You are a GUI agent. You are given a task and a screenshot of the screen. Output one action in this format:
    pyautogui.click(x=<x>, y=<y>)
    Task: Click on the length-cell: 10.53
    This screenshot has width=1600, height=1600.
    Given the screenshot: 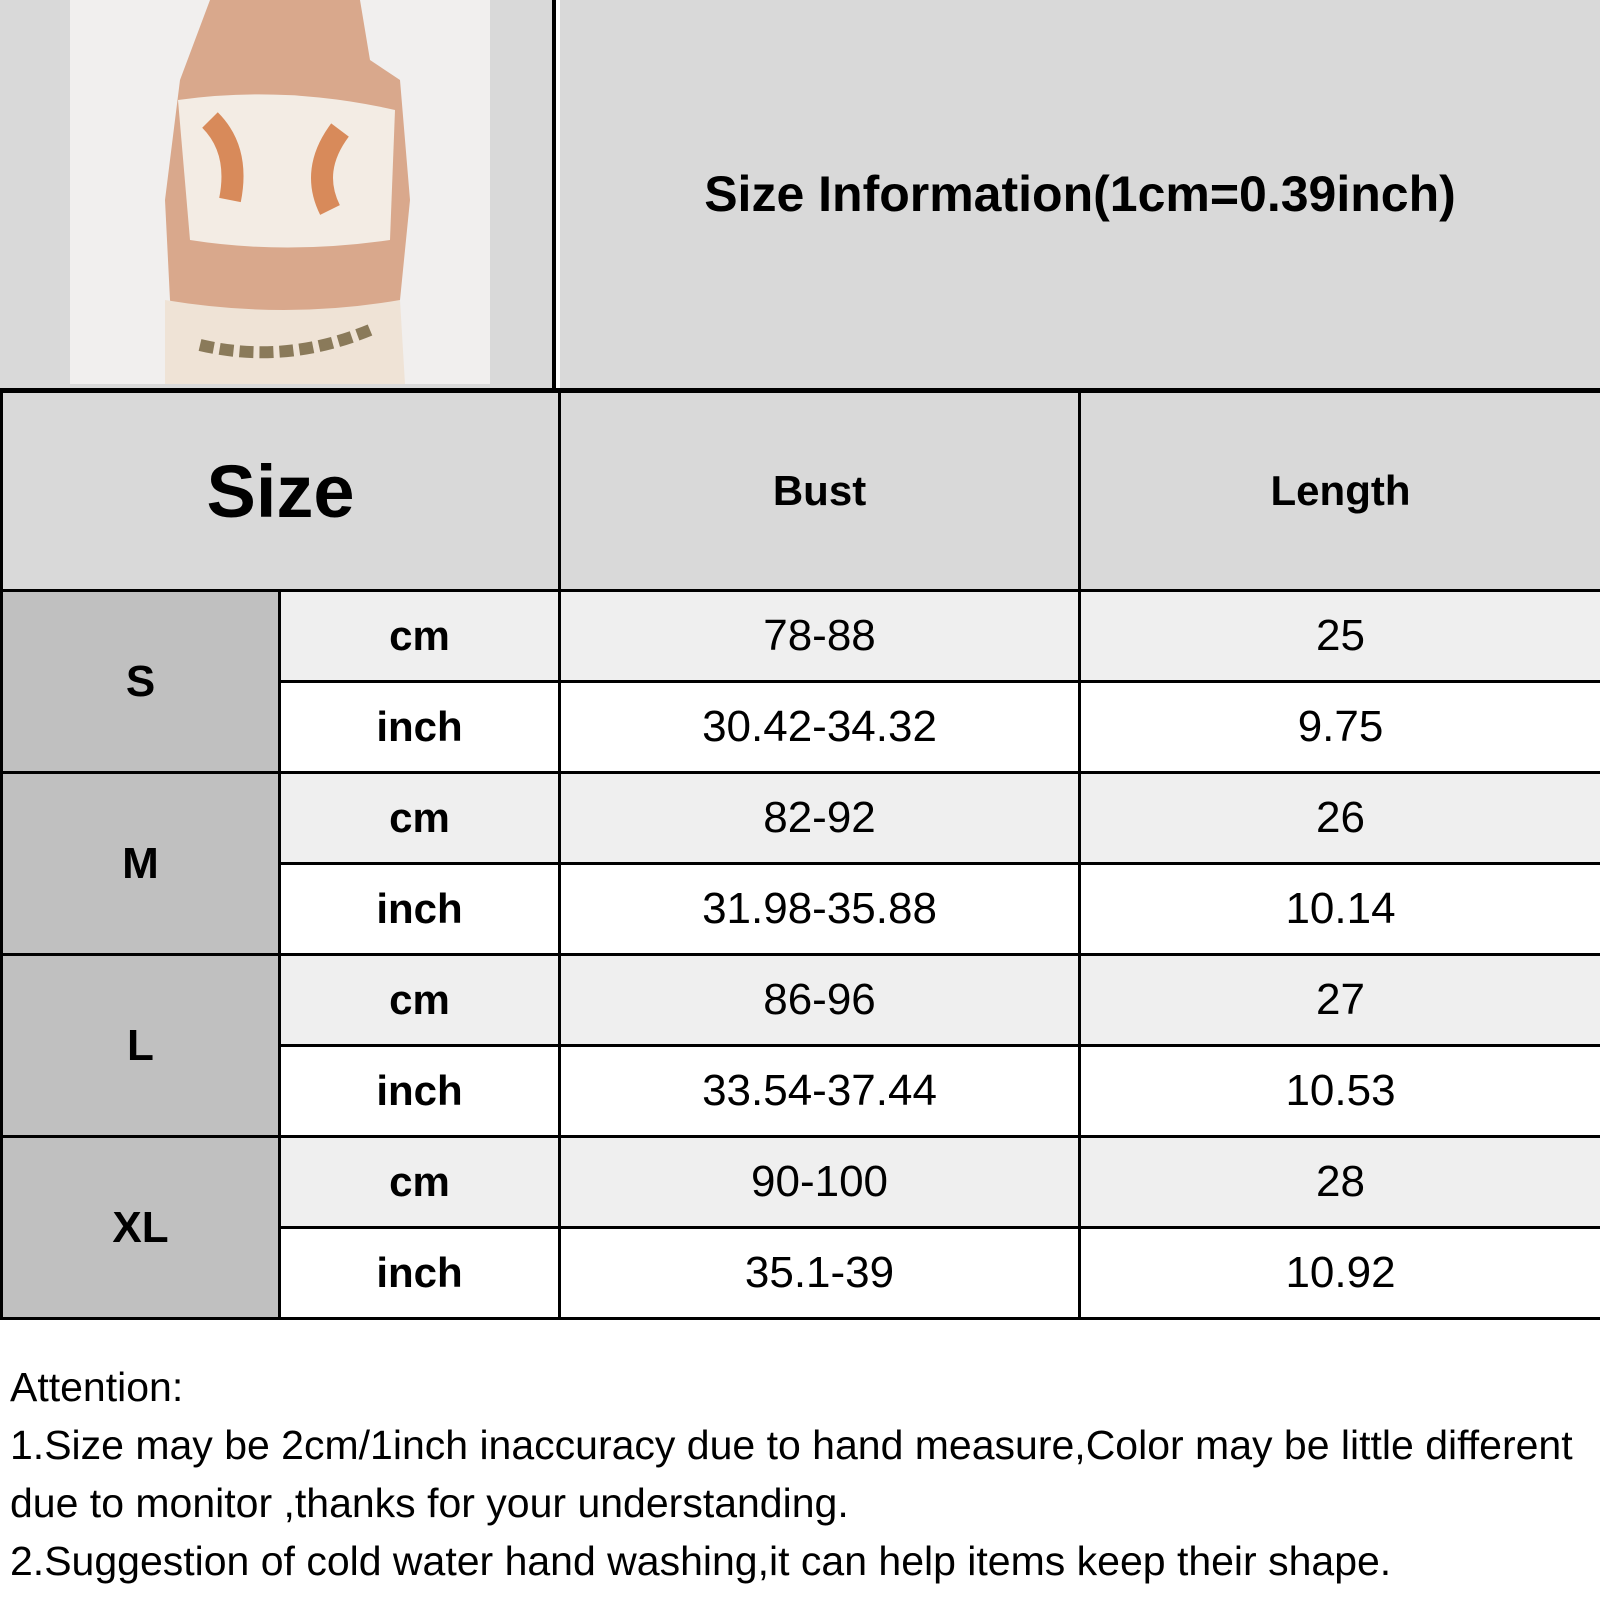 What is the action you would take?
    pyautogui.click(x=1339, y=1091)
    